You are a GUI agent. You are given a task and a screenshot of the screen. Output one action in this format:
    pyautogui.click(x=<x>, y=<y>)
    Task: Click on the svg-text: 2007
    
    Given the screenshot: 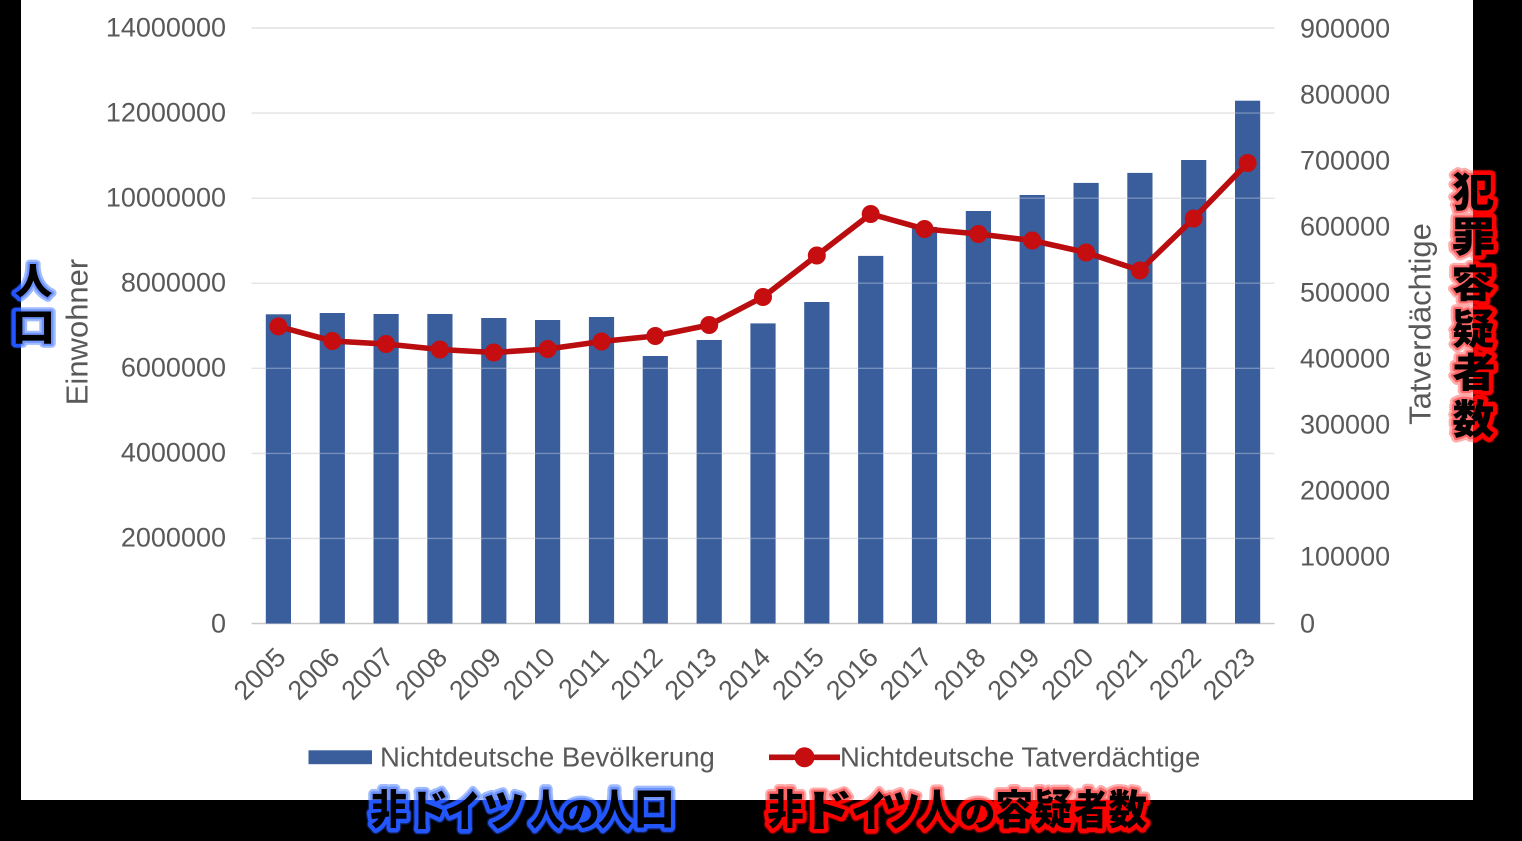 What is the action you would take?
    pyautogui.click(x=368, y=674)
    